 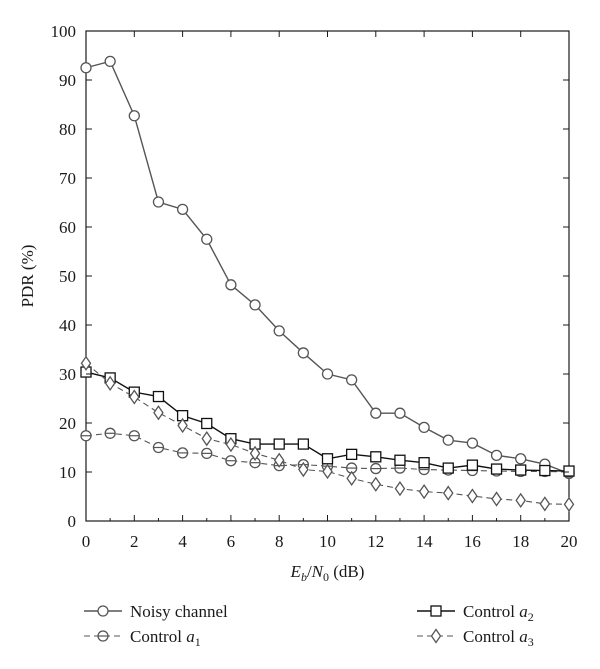 I want to click on y-tick-label: 10, so click(x=67, y=472).